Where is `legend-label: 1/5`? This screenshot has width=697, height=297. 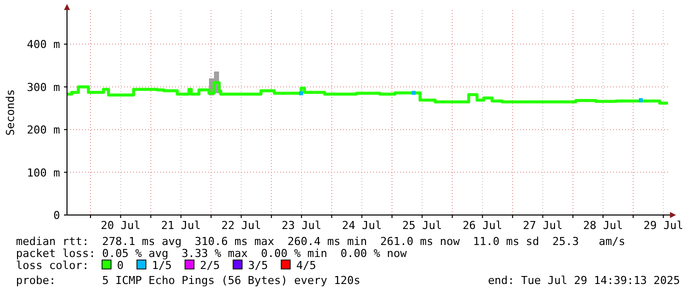 legend-label: 1/5 is located at coordinates (162, 265).